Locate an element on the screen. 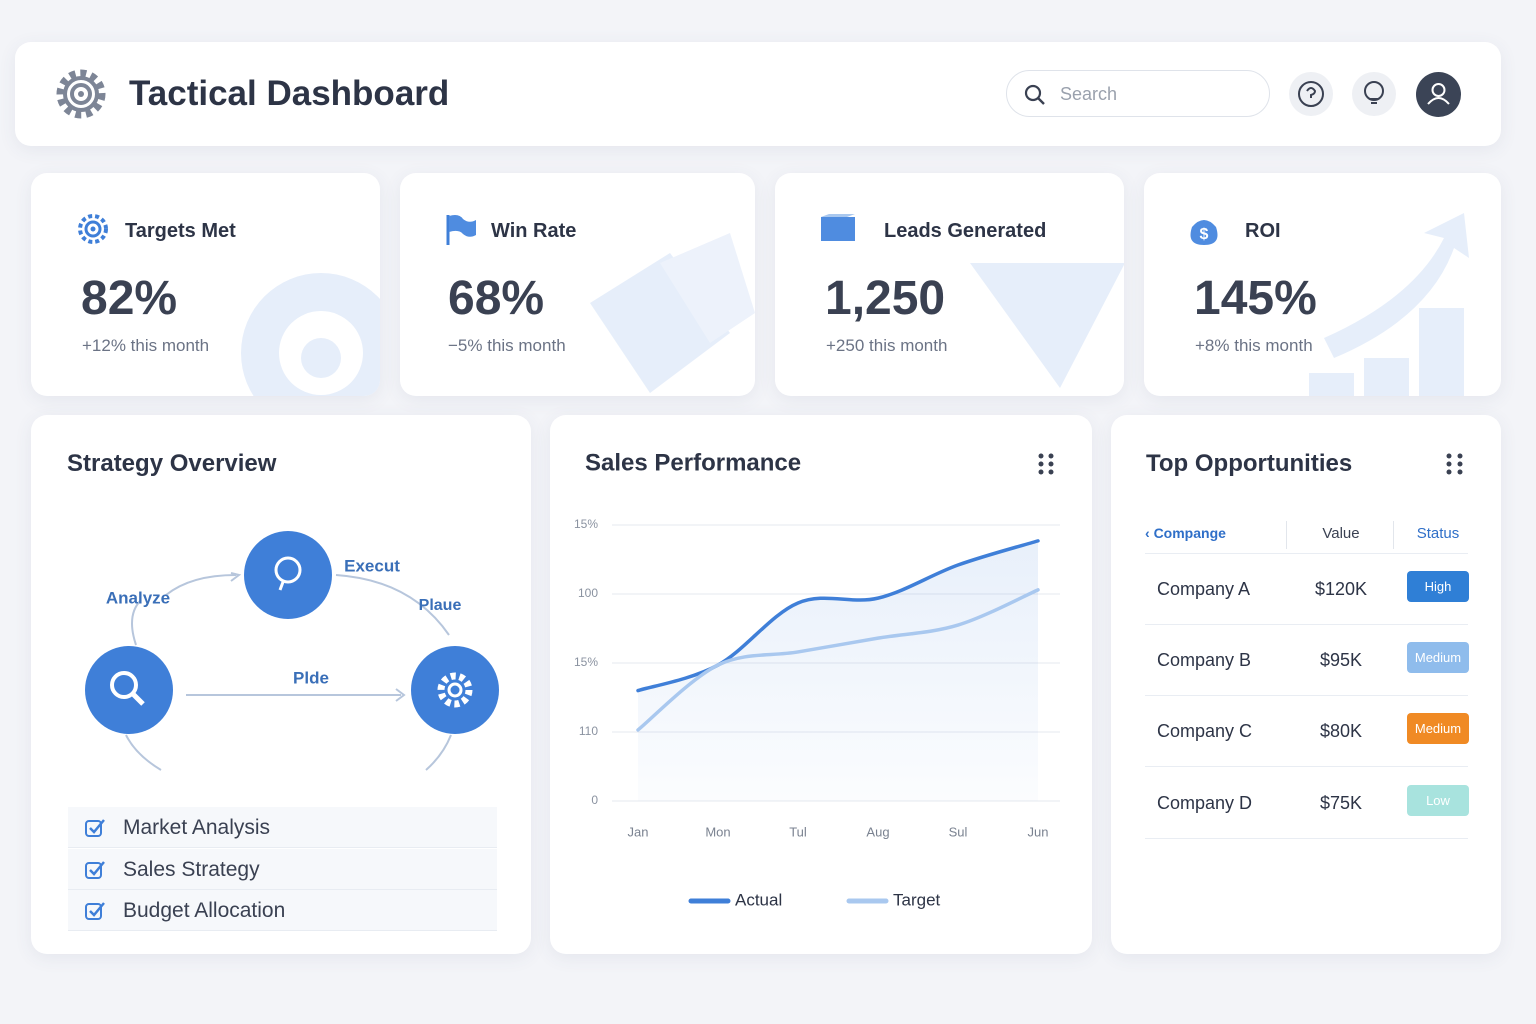 The width and height of the screenshot is (1536, 1024). kpi-title: Targets Met is located at coordinates (180, 231).